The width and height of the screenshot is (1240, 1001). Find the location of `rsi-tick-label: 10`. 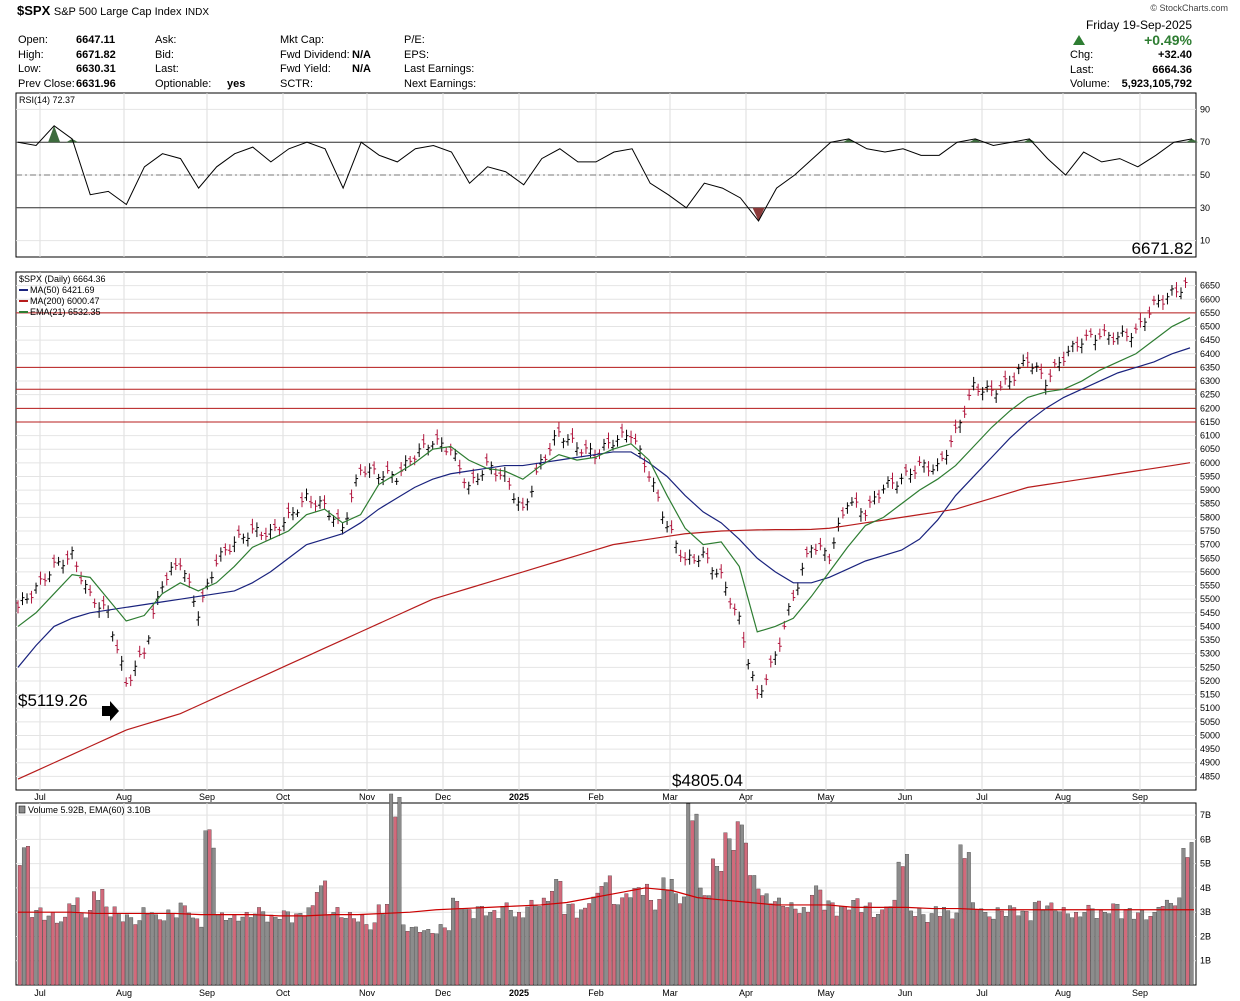

rsi-tick-label: 10 is located at coordinates (1205, 241).